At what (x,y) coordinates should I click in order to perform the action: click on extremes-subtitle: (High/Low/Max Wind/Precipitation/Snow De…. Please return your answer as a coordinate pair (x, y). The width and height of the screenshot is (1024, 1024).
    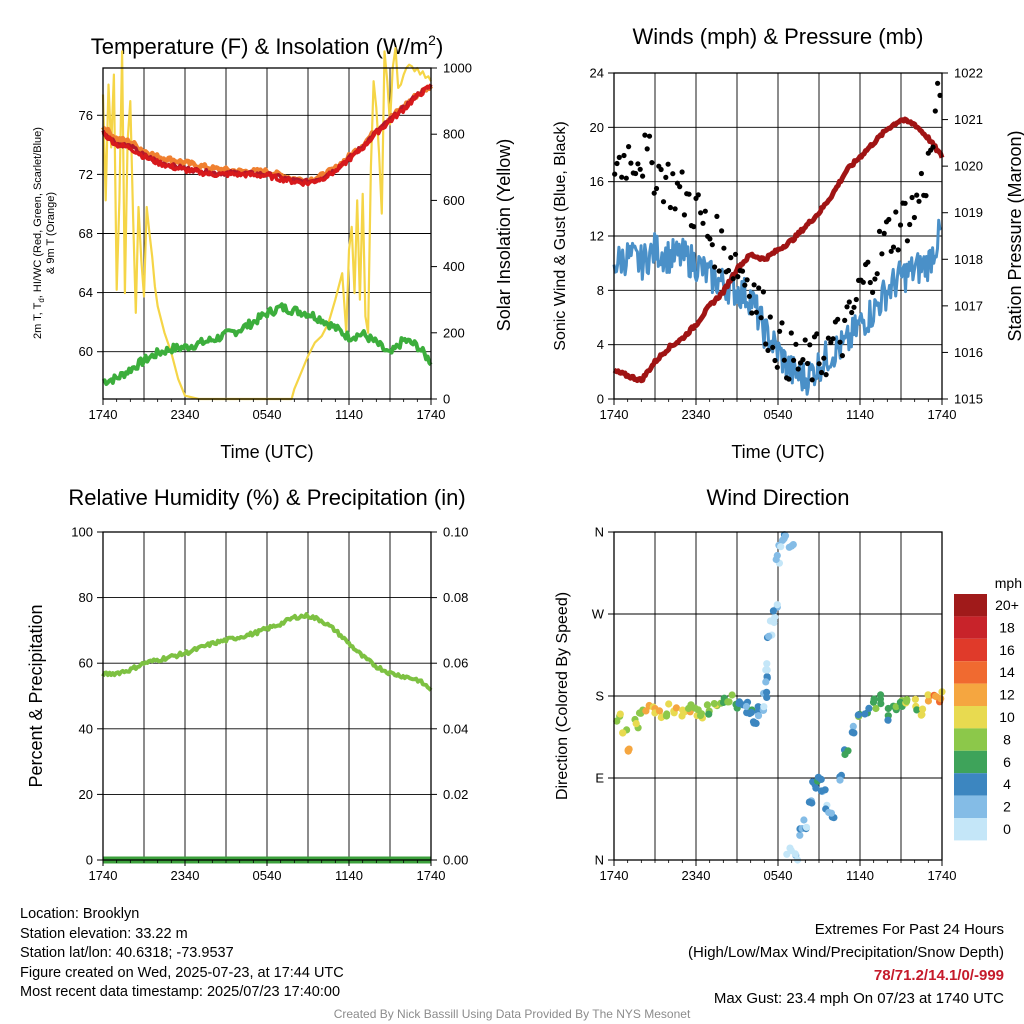
    Looking at the image, I should click on (846, 952).